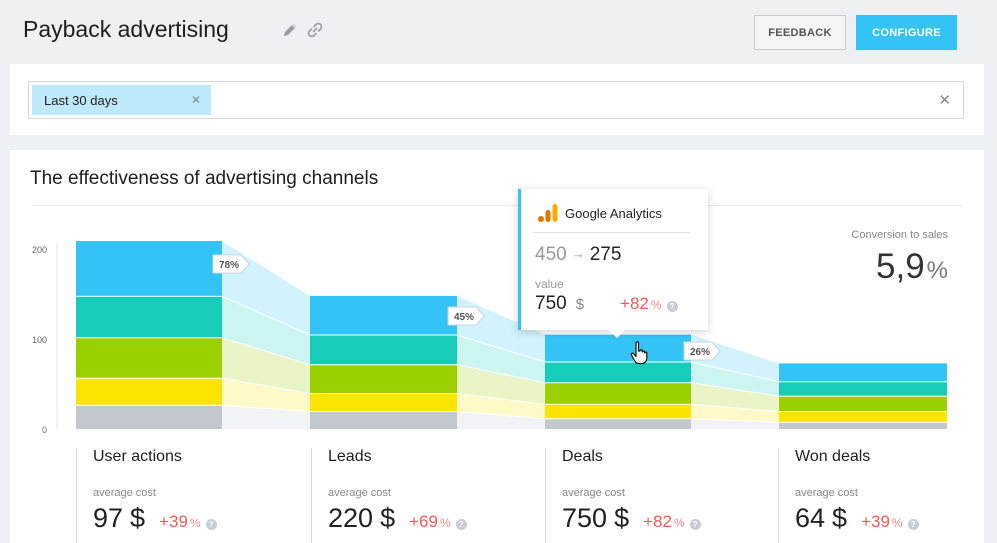 Image resolution: width=997 pixels, height=543 pixels. I want to click on stat-value: 64, so click(810, 518).